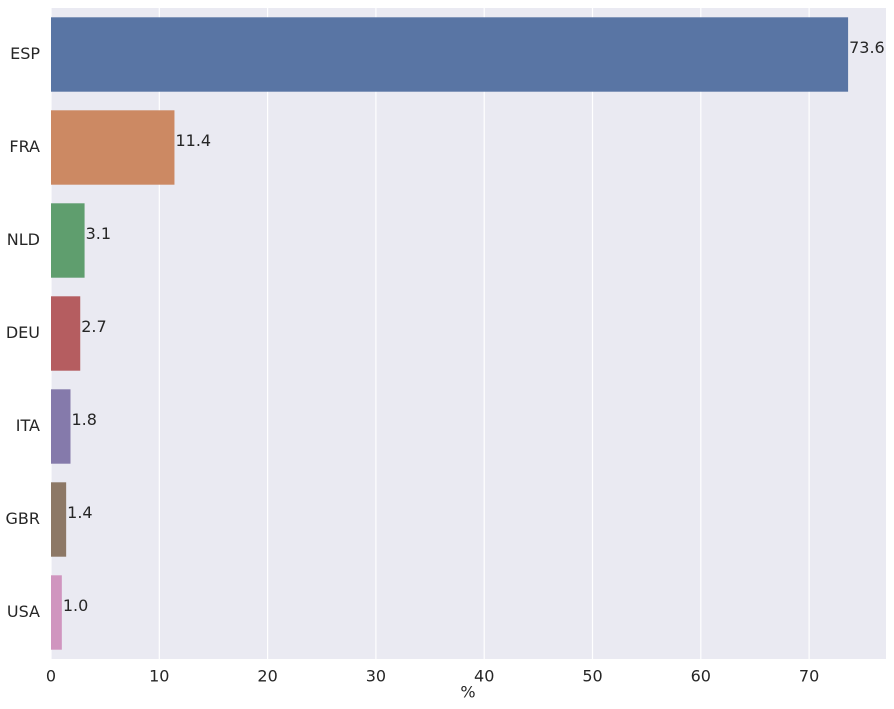  Describe the element at coordinates (23, 332) in the screenshot. I see `y-tick-label: DEU` at that location.